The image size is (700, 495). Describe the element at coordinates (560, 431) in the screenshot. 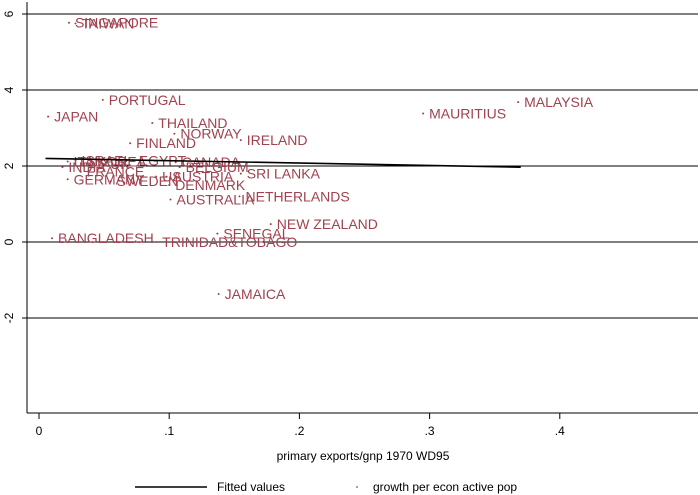

I see `x-tick-label: .4` at that location.